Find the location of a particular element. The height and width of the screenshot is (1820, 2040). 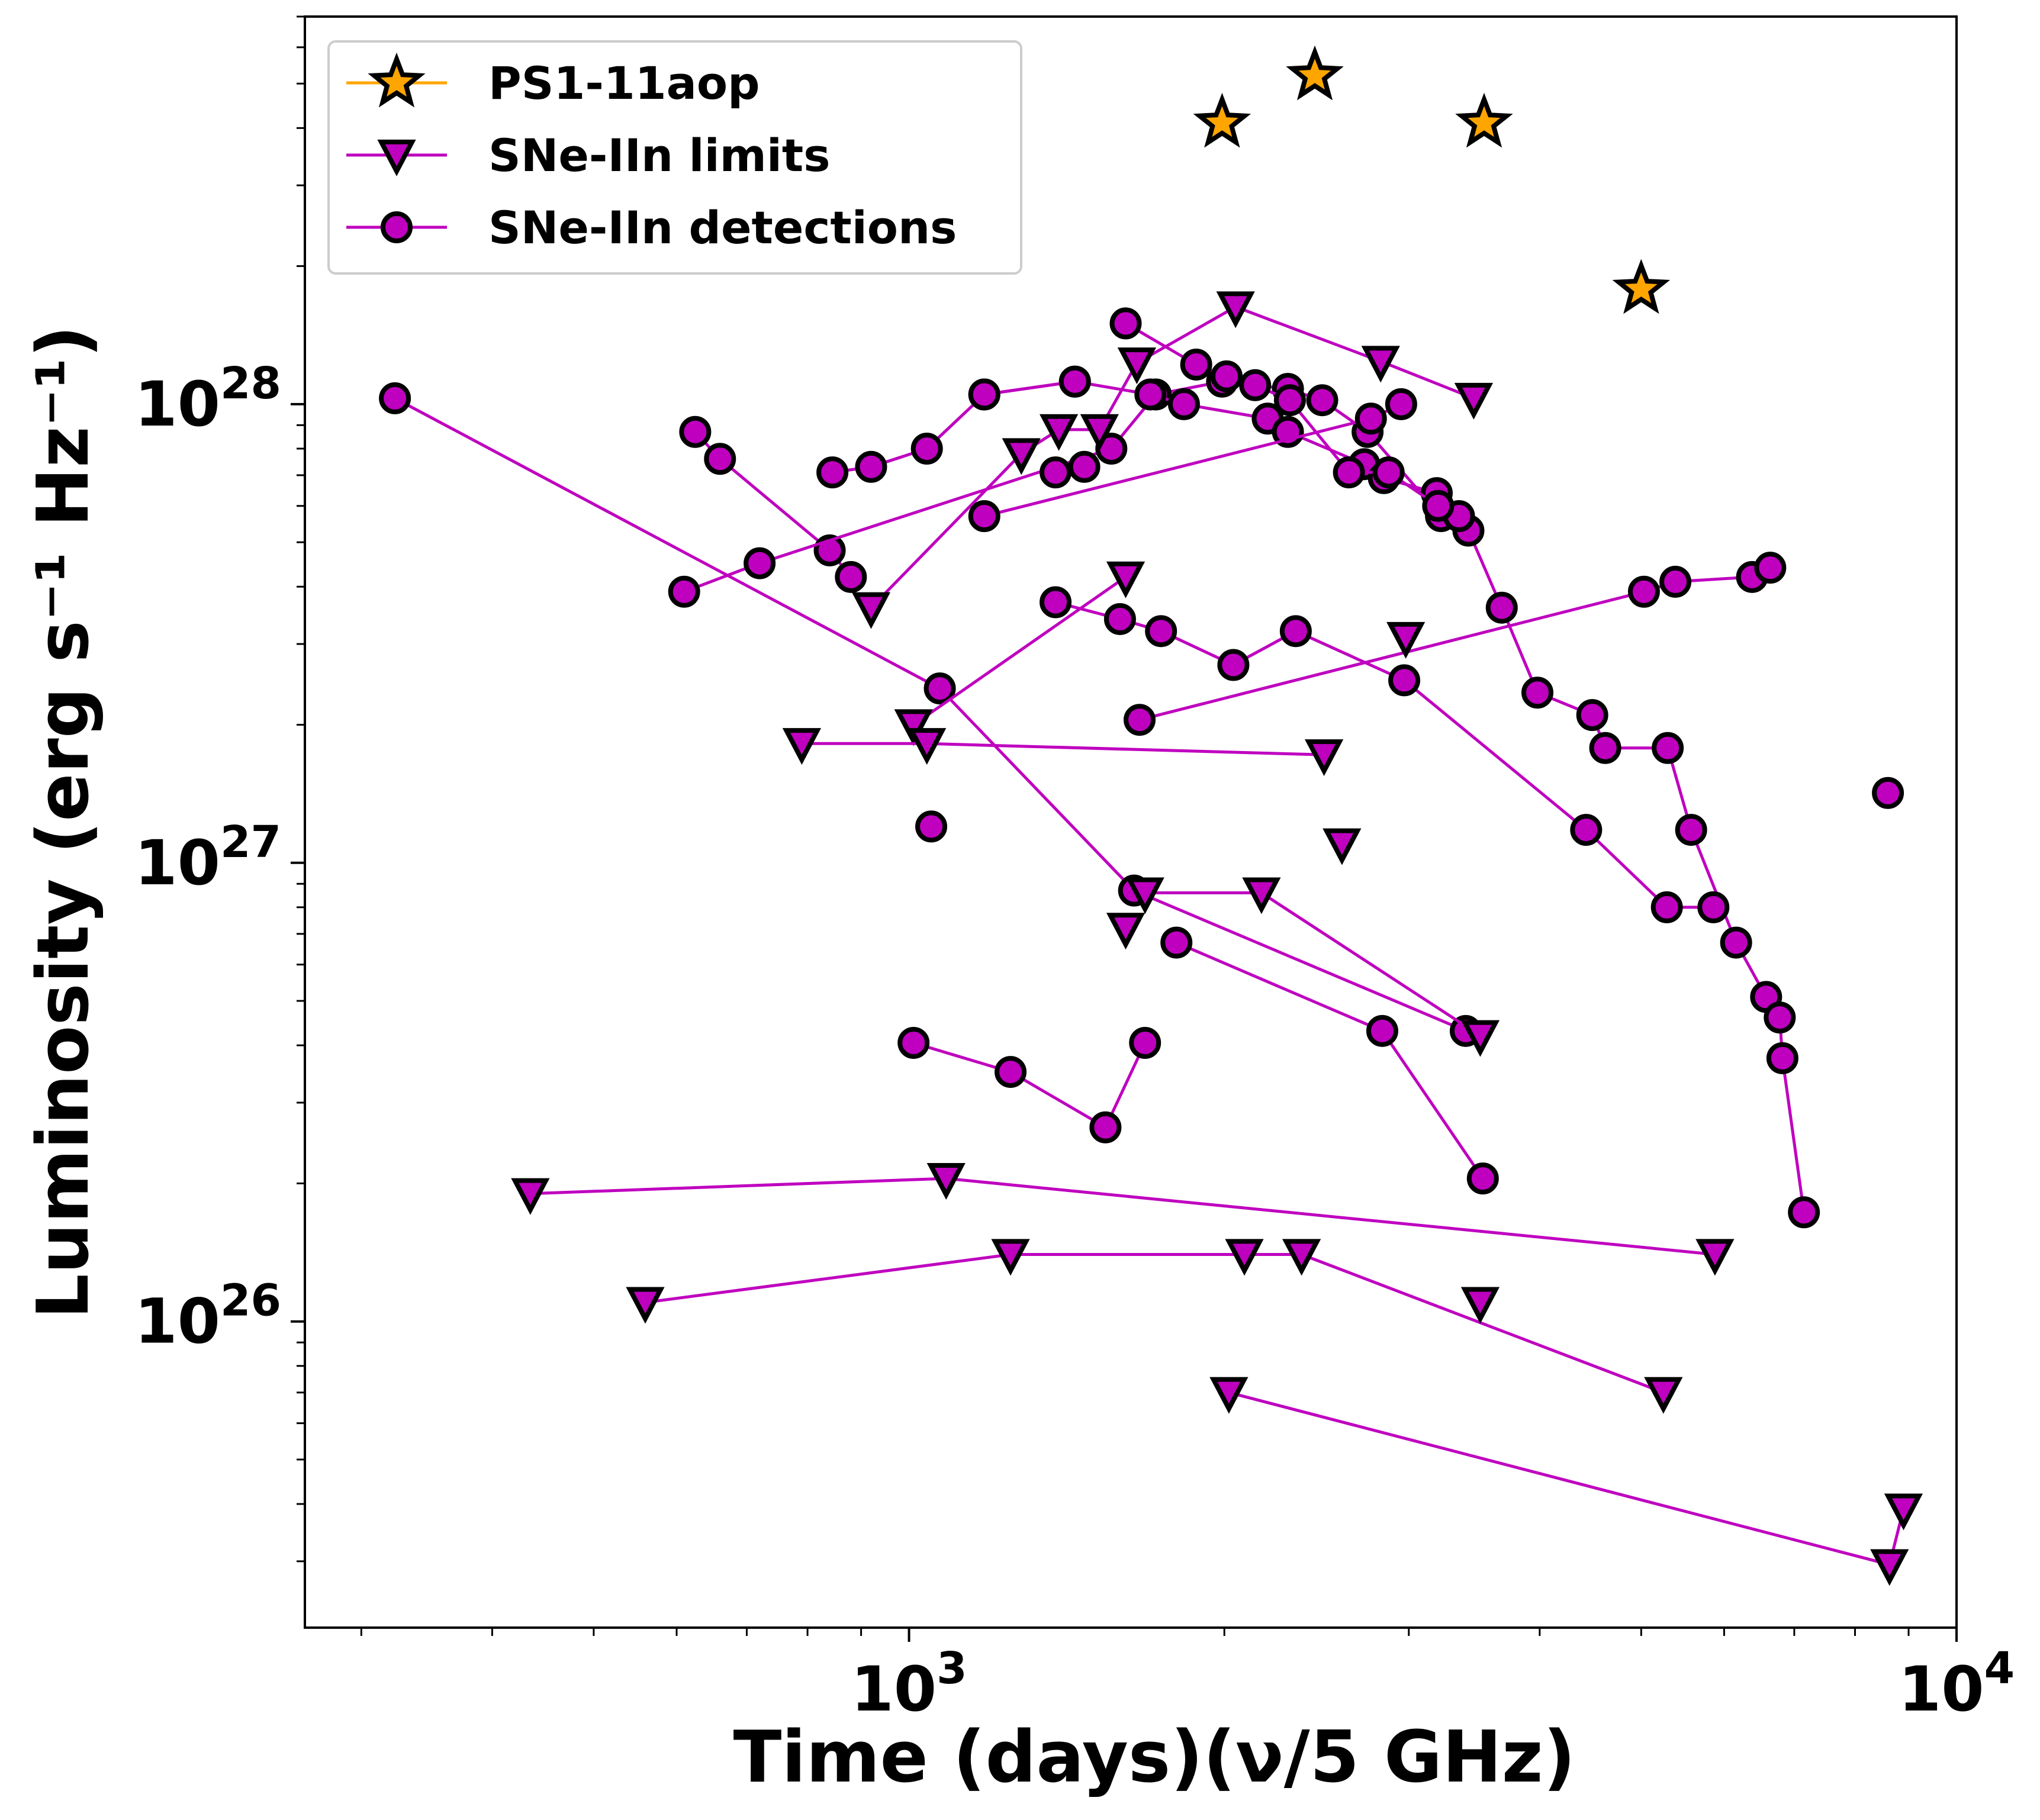

y-tick-label: 1028 is located at coordinates (207, 399).